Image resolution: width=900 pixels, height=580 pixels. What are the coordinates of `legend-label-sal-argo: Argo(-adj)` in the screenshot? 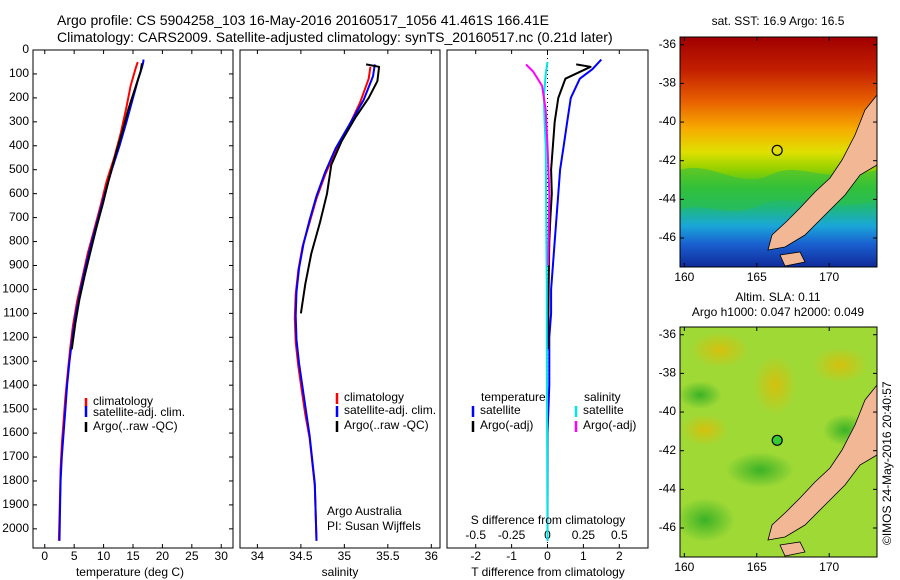 It's located at (609, 425).